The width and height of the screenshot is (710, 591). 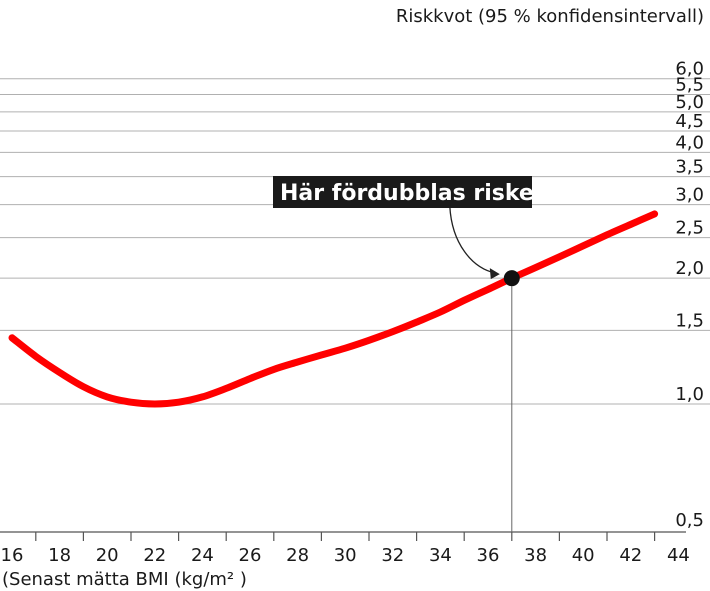 What do you see at coordinates (414, 193) in the screenshot?
I see `annotation-label: Här fördubblas risken` at bounding box center [414, 193].